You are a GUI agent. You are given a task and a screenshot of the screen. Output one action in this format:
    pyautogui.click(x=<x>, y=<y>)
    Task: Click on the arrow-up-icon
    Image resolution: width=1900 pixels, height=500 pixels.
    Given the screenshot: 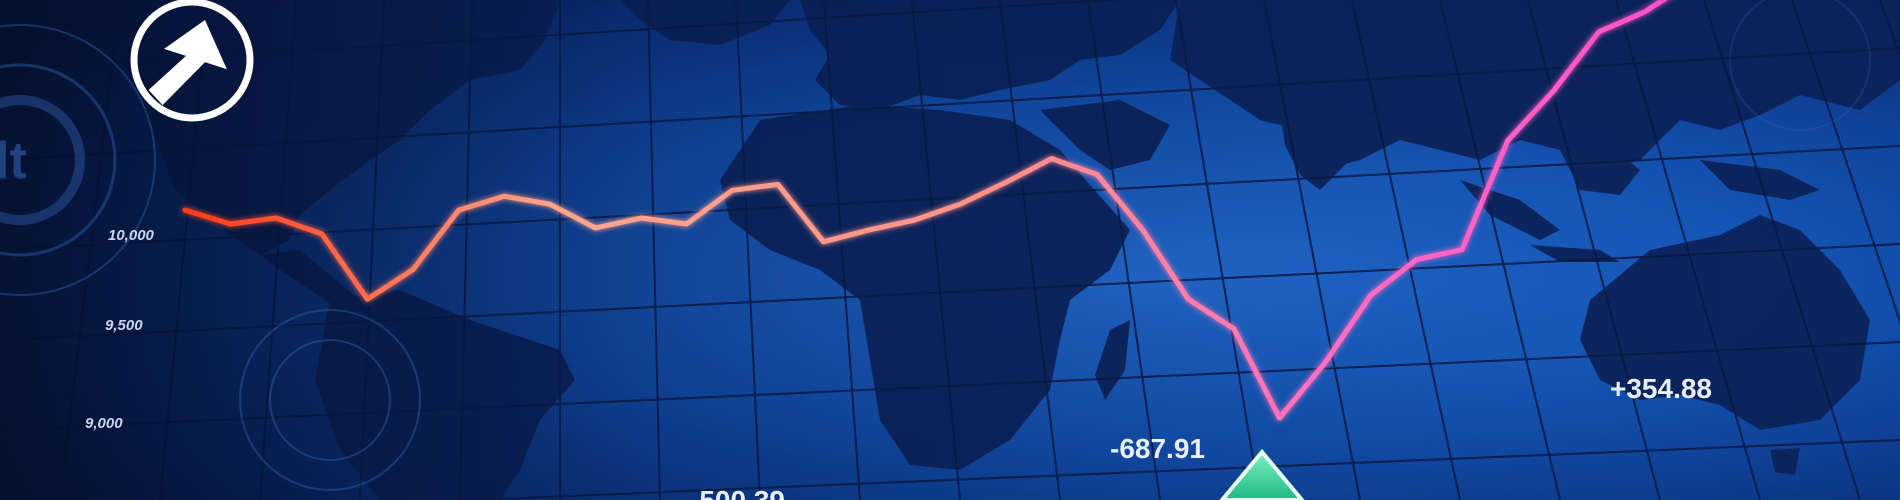 What is the action you would take?
    pyautogui.click(x=192, y=61)
    